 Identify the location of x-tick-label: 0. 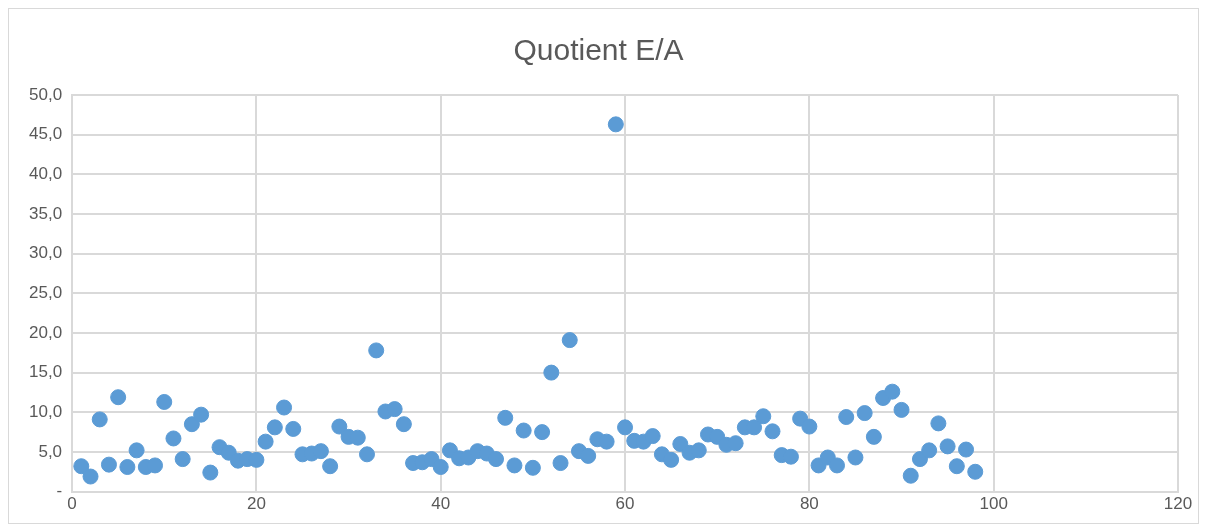
(72, 504).